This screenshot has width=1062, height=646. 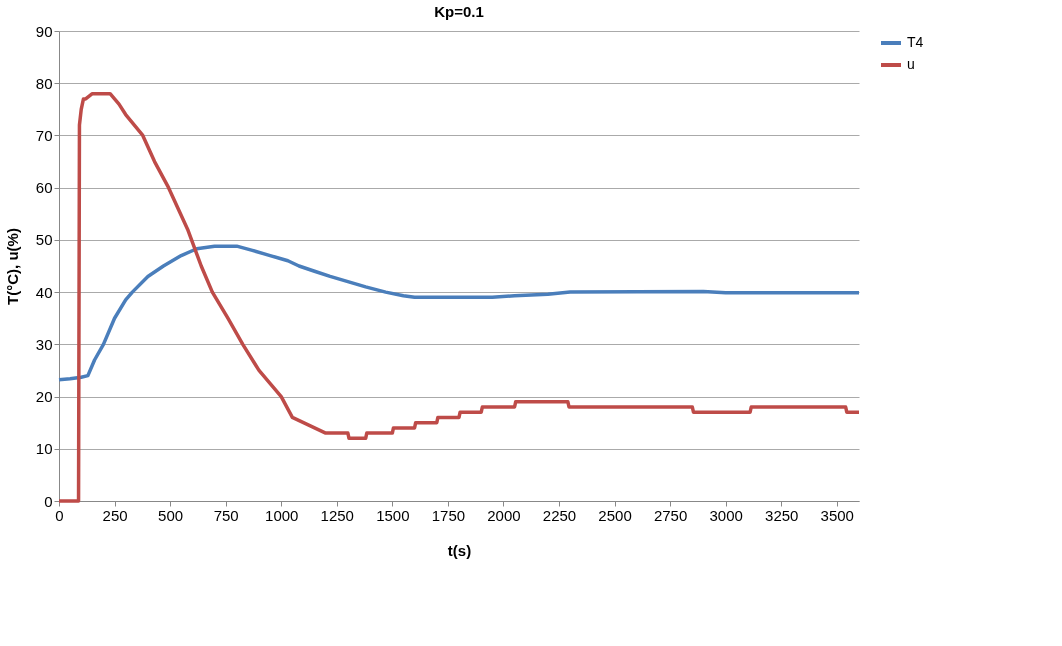 What do you see at coordinates (837, 515) in the screenshot?
I see `x-tick-label: 3500` at bounding box center [837, 515].